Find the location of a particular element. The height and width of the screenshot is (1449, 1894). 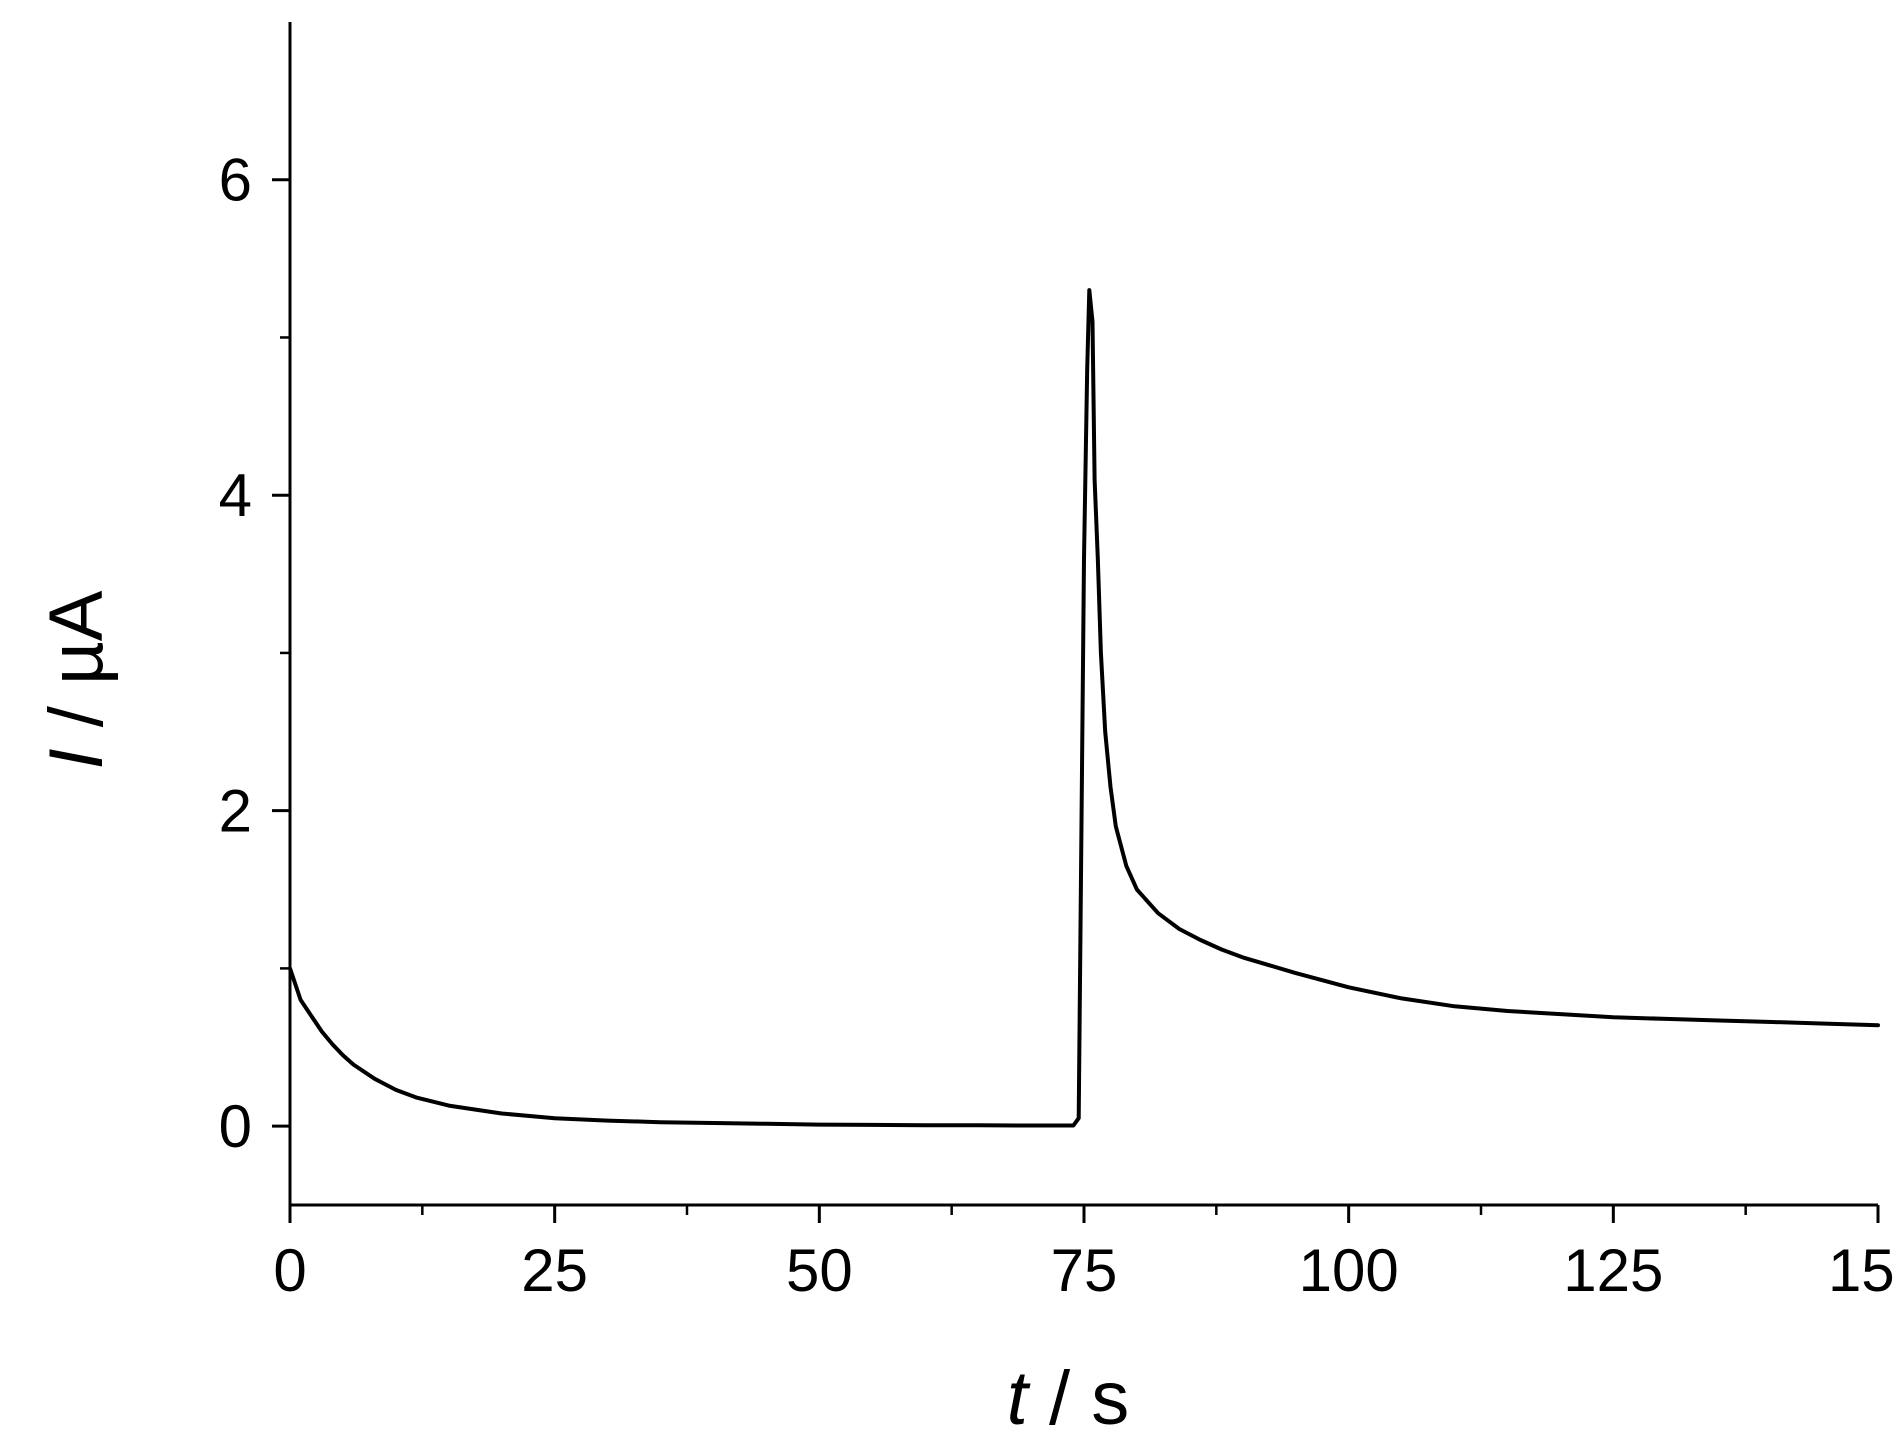

x-axis-variable: t is located at coordinates (1019, 1398).